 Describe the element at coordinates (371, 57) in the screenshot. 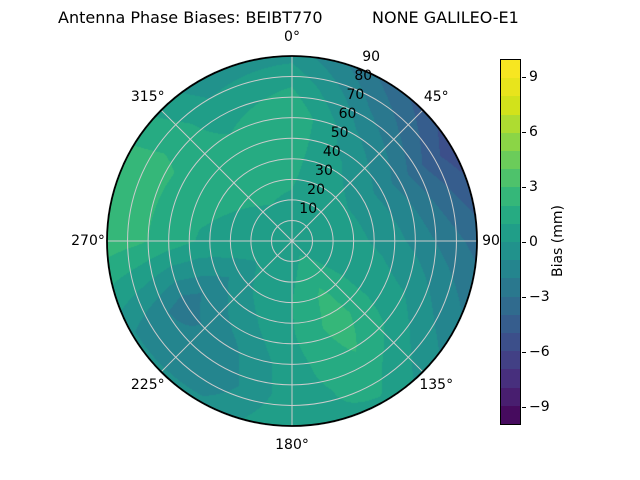

I see `radial-tick-label: 90` at that location.